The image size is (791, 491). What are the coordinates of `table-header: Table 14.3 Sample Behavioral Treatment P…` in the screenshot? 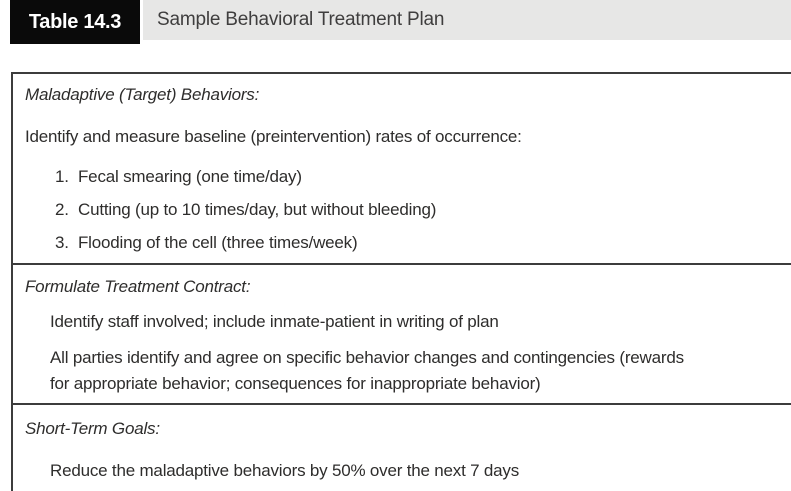 It's located at (395, 22).